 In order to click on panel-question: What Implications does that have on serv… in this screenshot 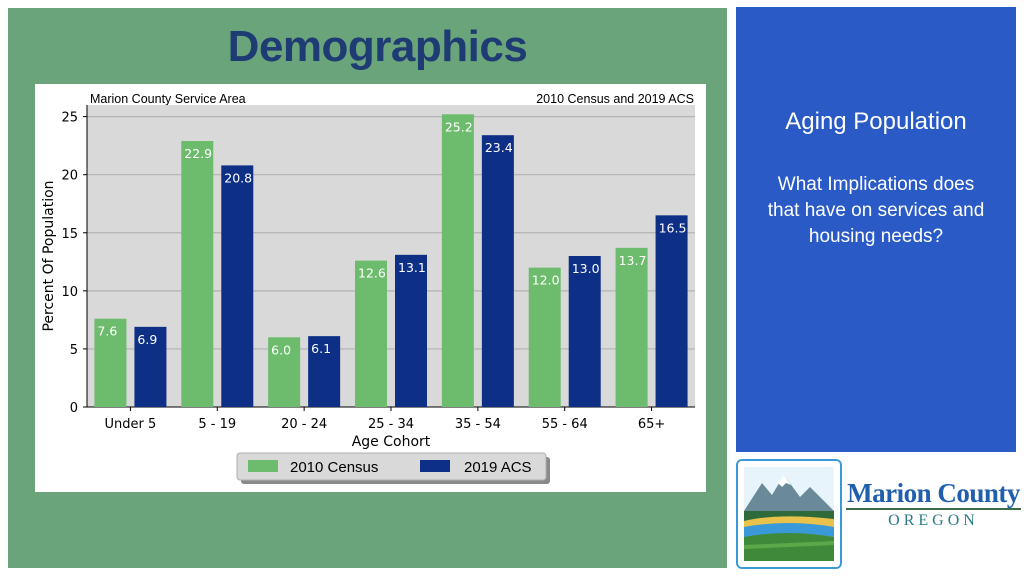, I will do `click(876, 210)`.